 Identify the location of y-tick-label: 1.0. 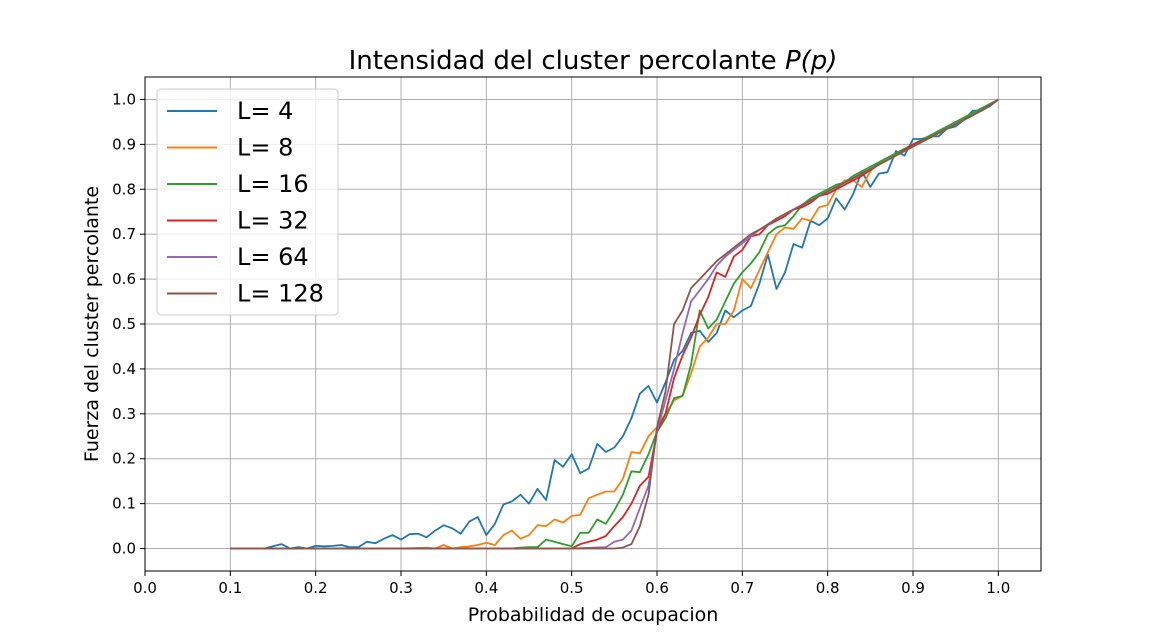
(124, 99).